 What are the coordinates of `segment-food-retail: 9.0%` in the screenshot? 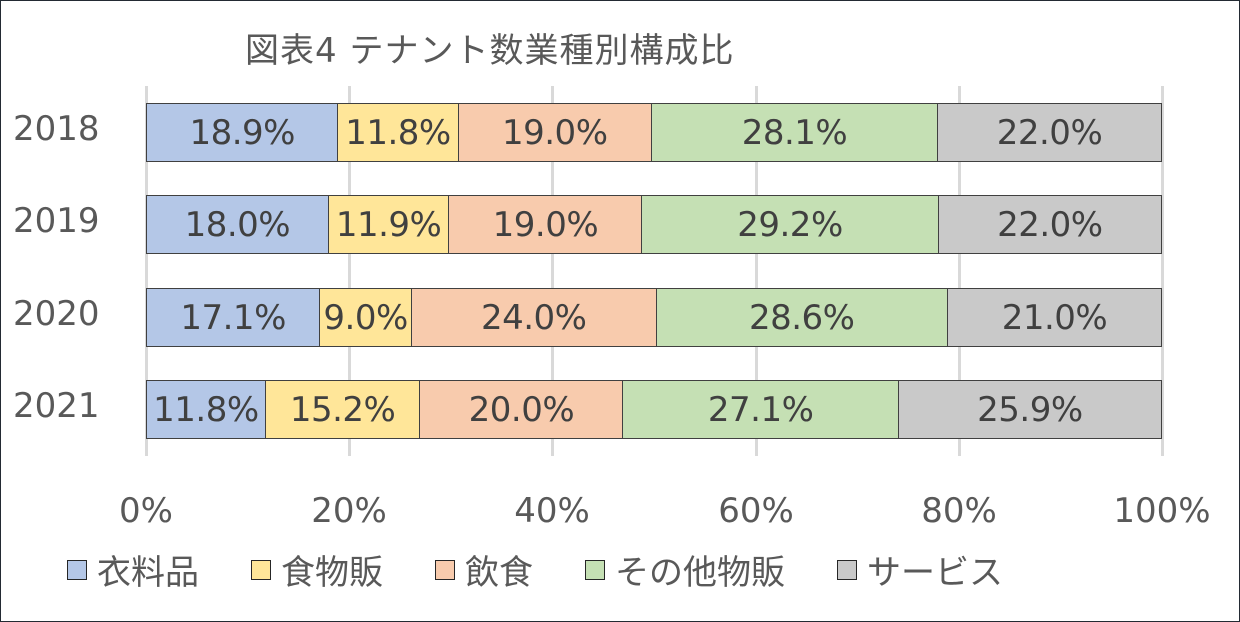 It's located at (366, 317).